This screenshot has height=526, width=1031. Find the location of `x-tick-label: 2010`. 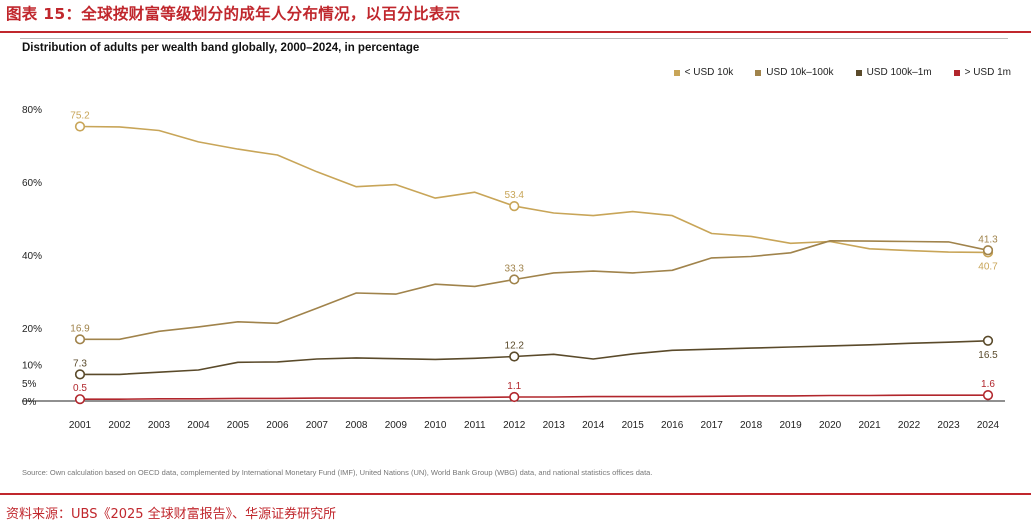

x-tick-label: 2010 is located at coordinates (435, 425).